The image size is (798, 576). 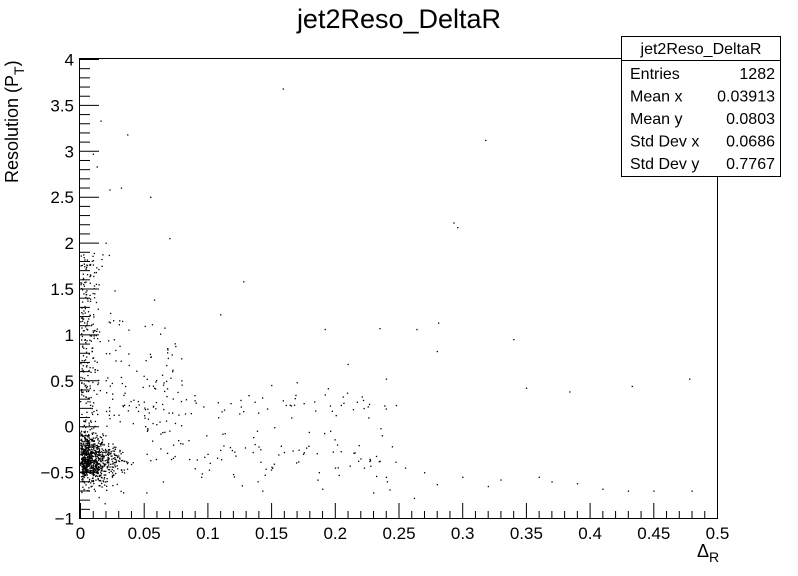 What do you see at coordinates (14, 121) in the screenshot?
I see `y-axis-label: Resolution (PT)` at bounding box center [14, 121].